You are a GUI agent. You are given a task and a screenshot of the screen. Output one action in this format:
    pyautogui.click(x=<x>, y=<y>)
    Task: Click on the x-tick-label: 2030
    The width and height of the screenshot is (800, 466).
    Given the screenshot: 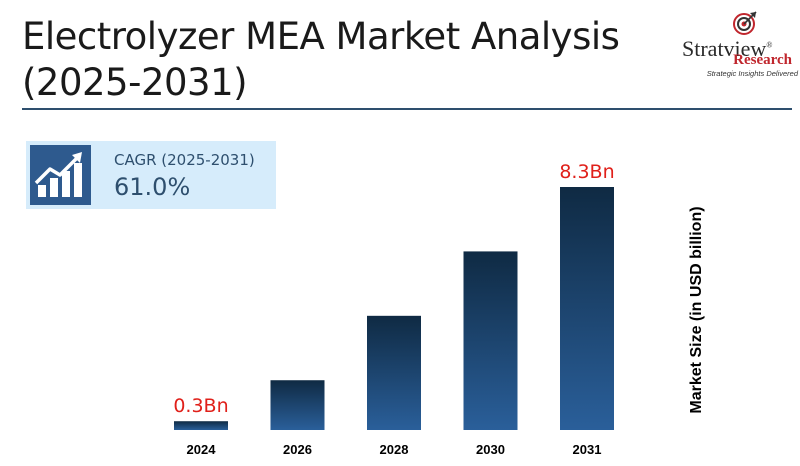 What is the action you would take?
    pyautogui.click(x=490, y=449)
    